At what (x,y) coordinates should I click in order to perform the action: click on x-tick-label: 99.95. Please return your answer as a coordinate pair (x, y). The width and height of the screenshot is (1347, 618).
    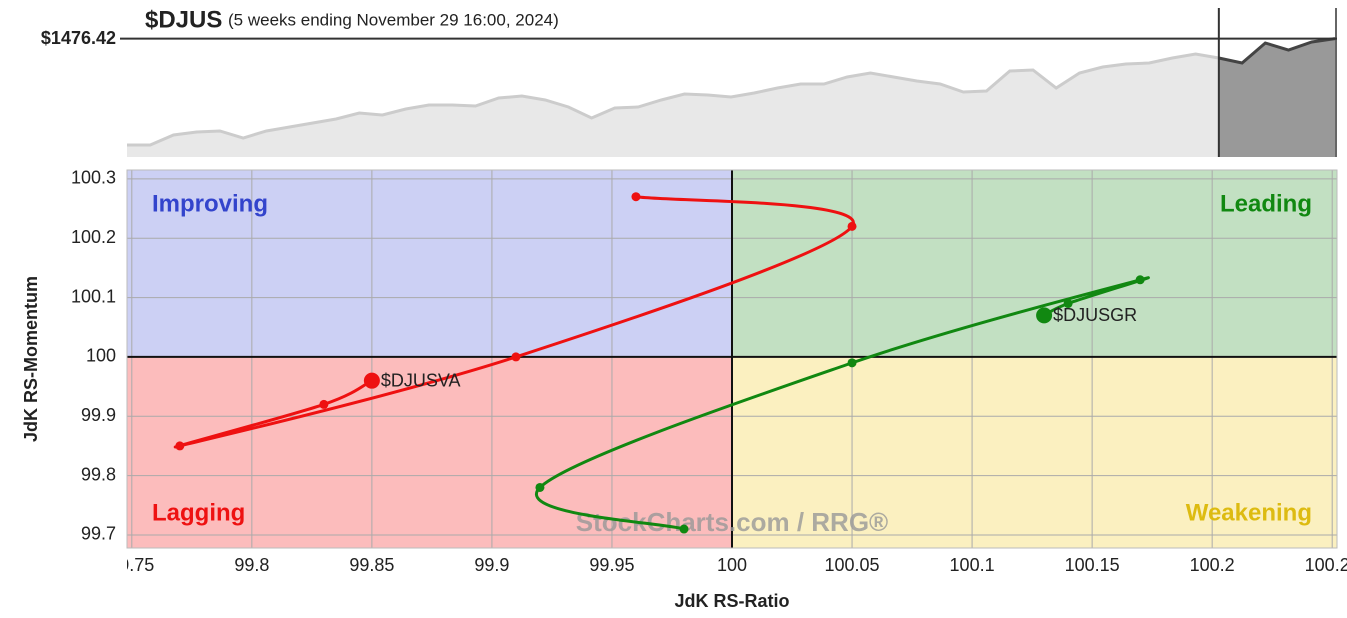
    Looking at the image, I should click on (611, 565).